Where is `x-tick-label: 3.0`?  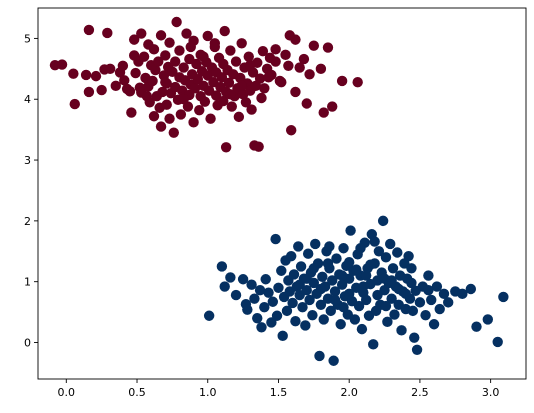 x-tick-label: 3.0 is located at coordinates (491, 392).